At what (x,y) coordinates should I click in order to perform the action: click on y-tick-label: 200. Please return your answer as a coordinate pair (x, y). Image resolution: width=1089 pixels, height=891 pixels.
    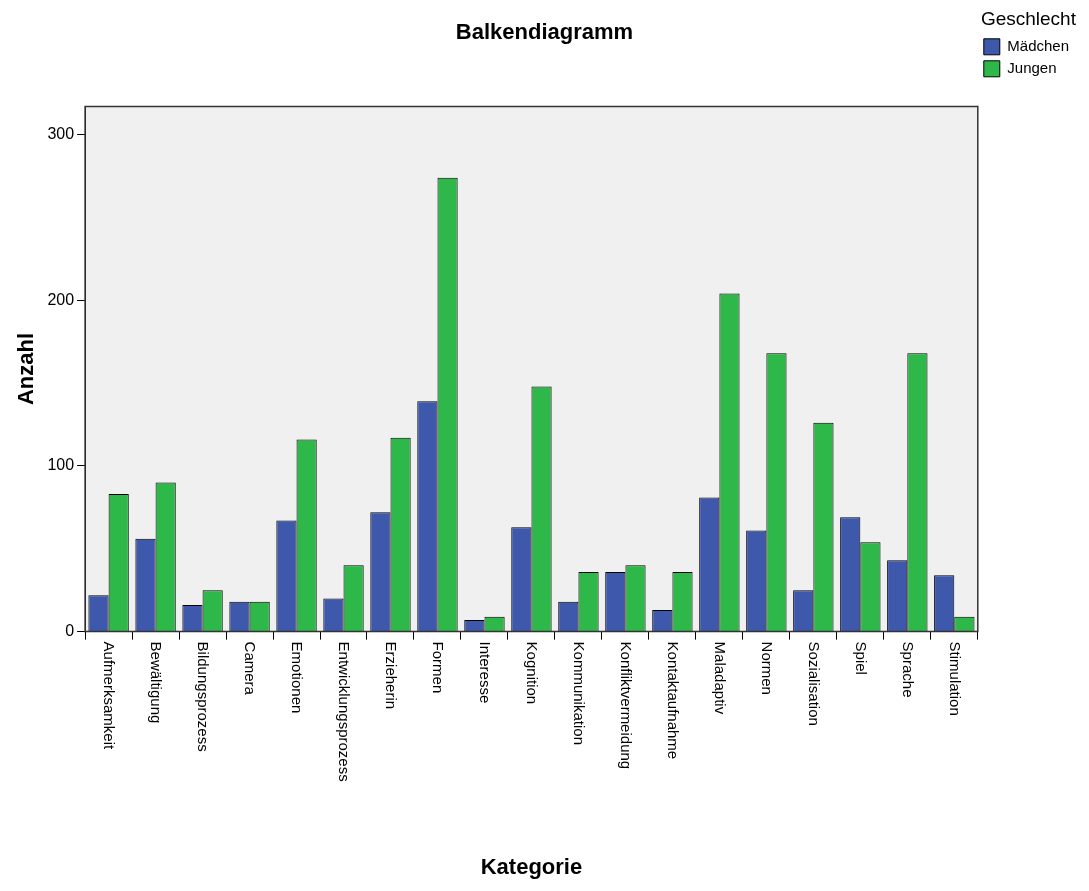
    Looking at the image, I should click on (61, 299).